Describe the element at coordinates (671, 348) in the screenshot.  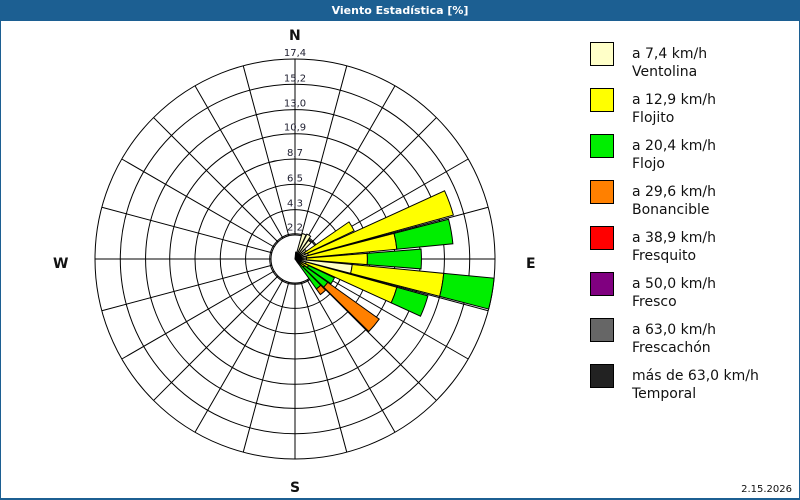
I see `legend-label: Frescachón` at that location.